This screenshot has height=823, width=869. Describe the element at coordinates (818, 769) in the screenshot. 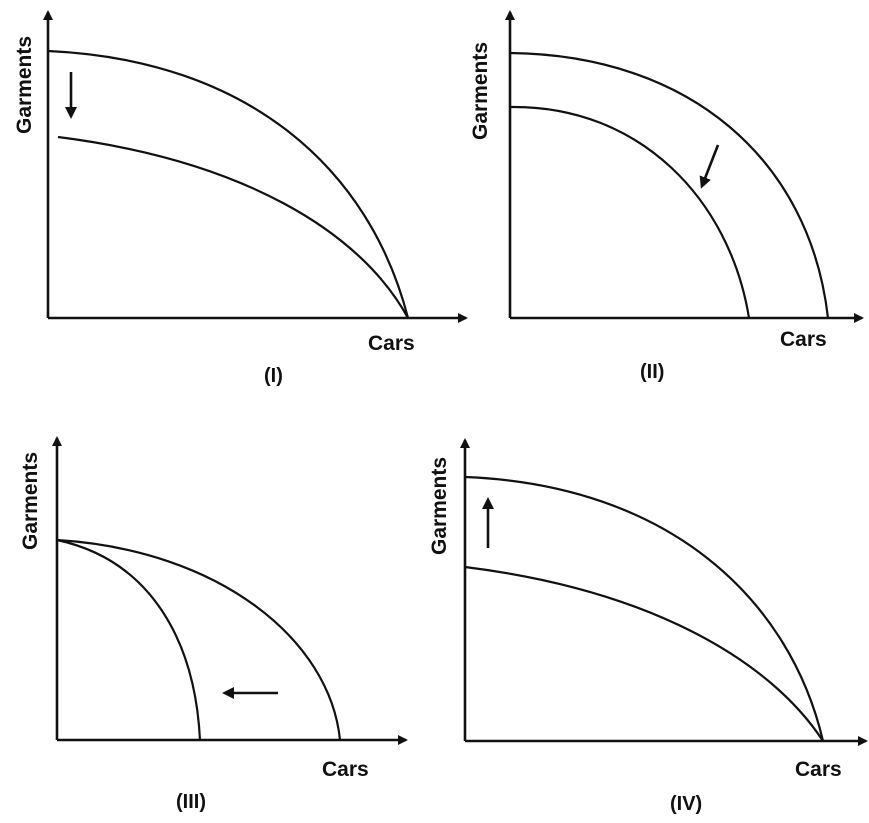

I see `panel-iv-x-axis-label: Cars` at that location.